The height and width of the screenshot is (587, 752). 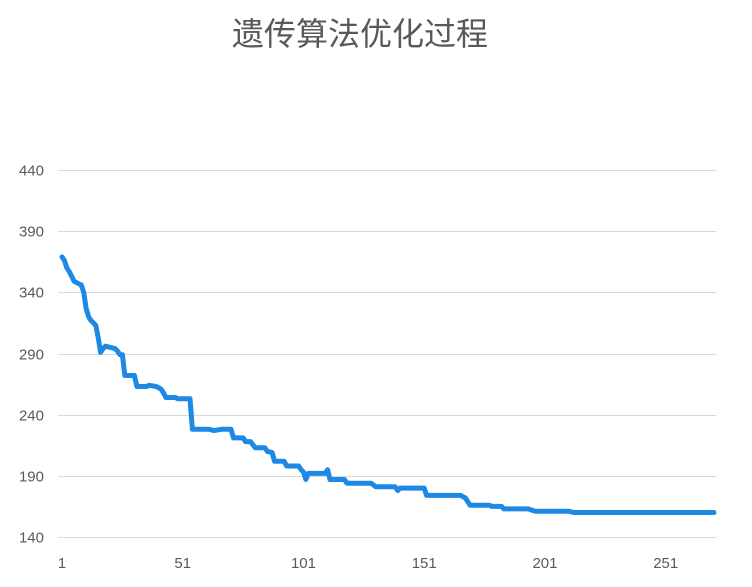 I want to click on y-tick-label: 140, so click(x=31, y=538).